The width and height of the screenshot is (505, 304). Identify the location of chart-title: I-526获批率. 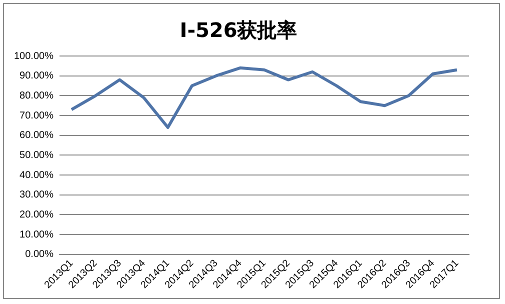
(239, 30).